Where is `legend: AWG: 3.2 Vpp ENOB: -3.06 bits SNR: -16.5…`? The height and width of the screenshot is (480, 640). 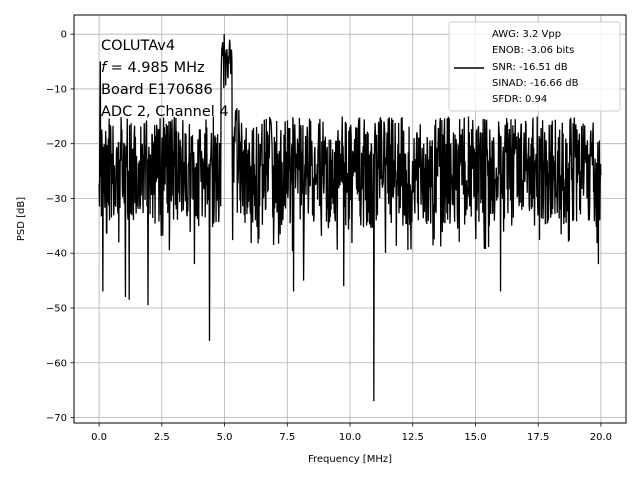
legend: AWG: 3.2 Vpp ENOB: -3.06 bits SNR: -16.5… is located at coordinates (534, 66).